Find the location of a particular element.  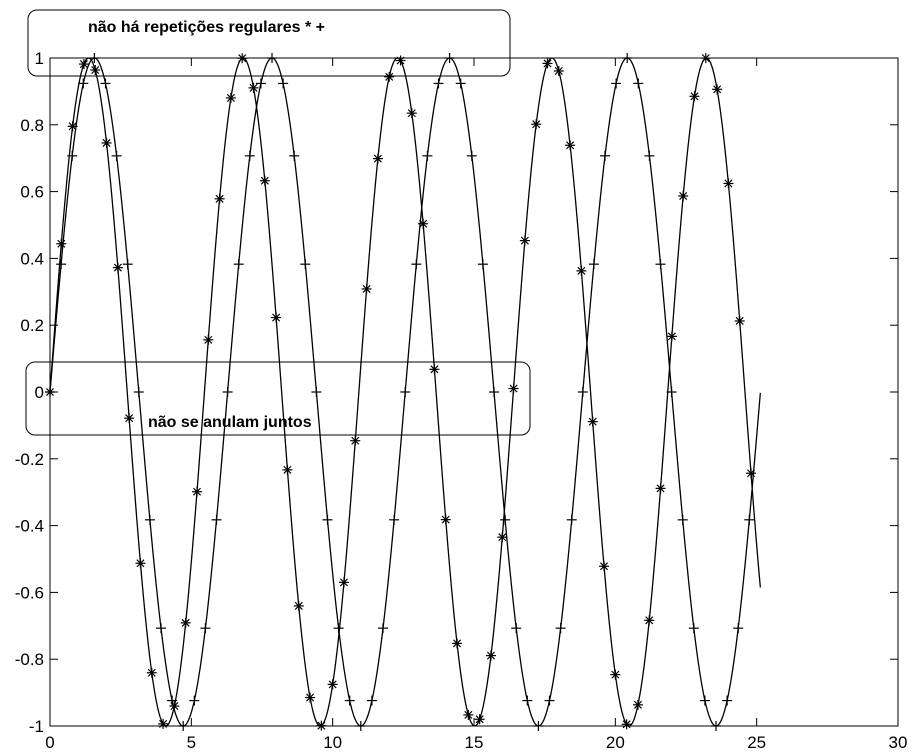

annotation-top: não há repetições regulares * + is located at coordinates (206, 27).